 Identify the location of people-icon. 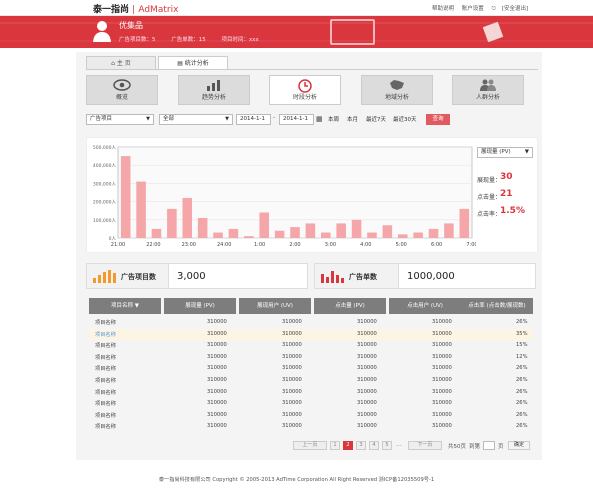
(488, 84).